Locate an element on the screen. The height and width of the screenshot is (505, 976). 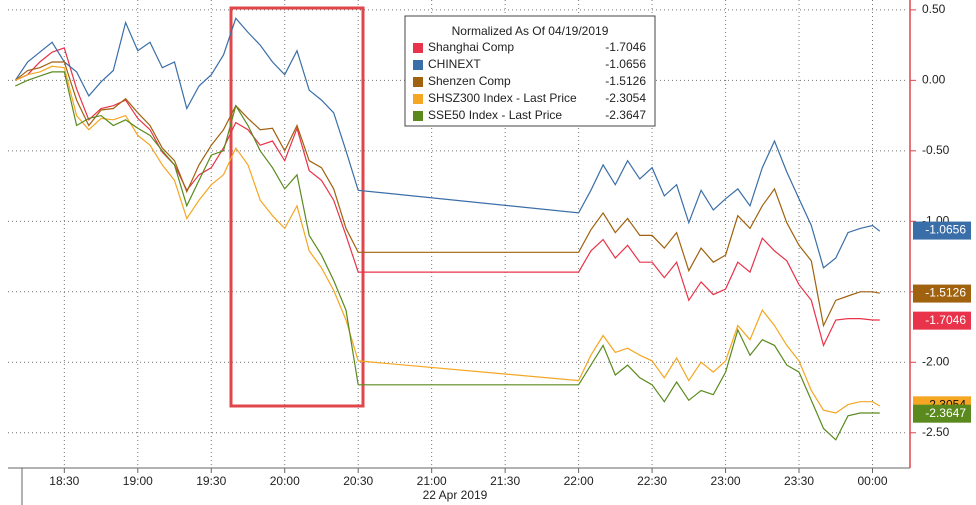
price-tag-label: -1.0656 is located at coordinates (945, 230).